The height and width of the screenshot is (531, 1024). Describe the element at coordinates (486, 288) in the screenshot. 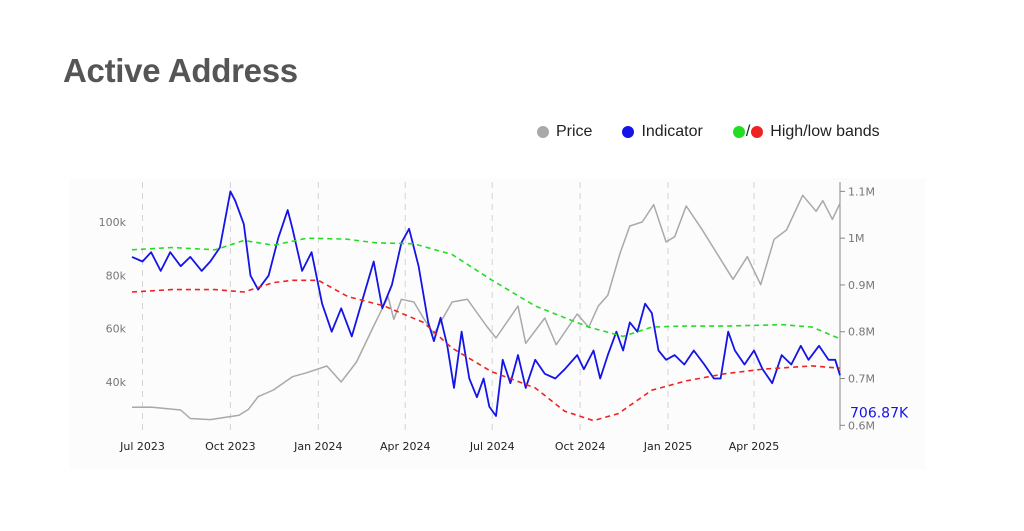

I see `high-band-series-line` at that location.